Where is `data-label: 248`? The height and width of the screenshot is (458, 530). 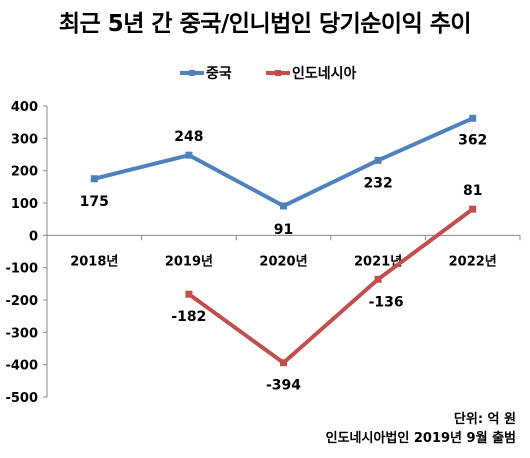 data-label: 248 is located at coordinates (188, 137).